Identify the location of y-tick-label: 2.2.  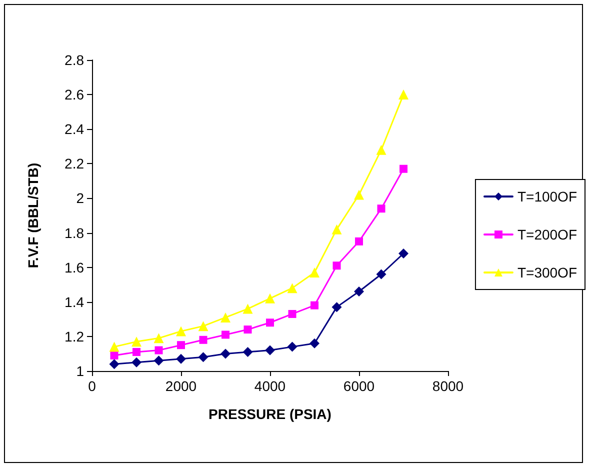
(74, 164).